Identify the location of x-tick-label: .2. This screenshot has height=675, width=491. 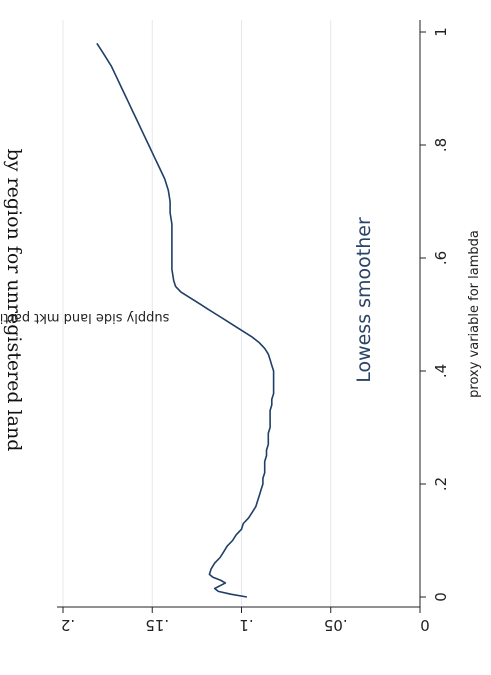
(441, 484).